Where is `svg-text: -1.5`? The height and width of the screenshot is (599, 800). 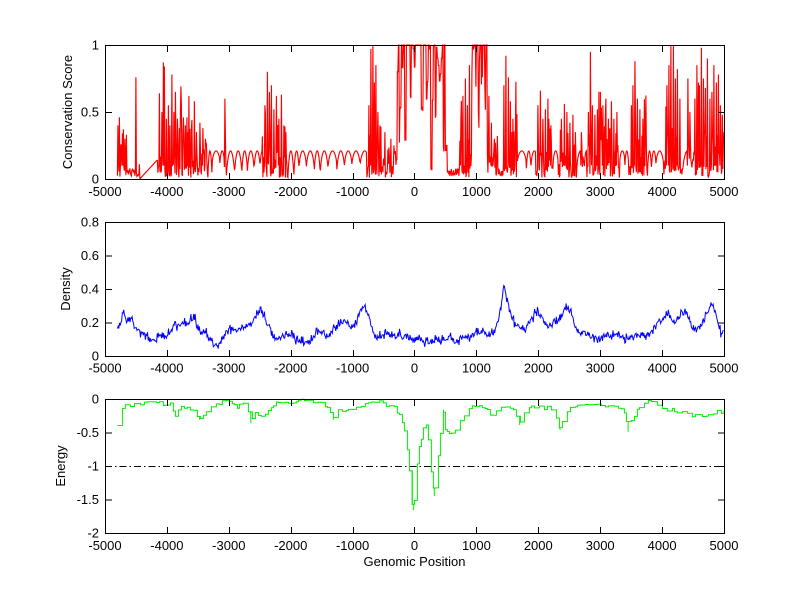
svg-text: -1.5 is located at coordinates (88, 499).